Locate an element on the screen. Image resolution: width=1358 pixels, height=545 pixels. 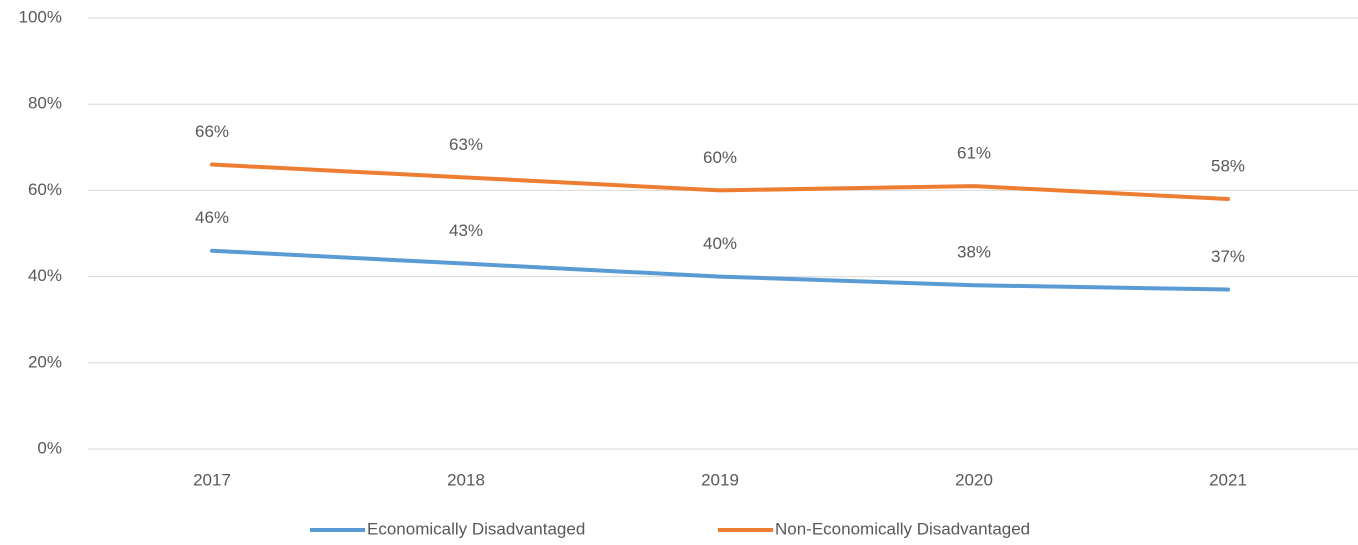
x-tick-label: 2020 is located at coordinates (974, 479).